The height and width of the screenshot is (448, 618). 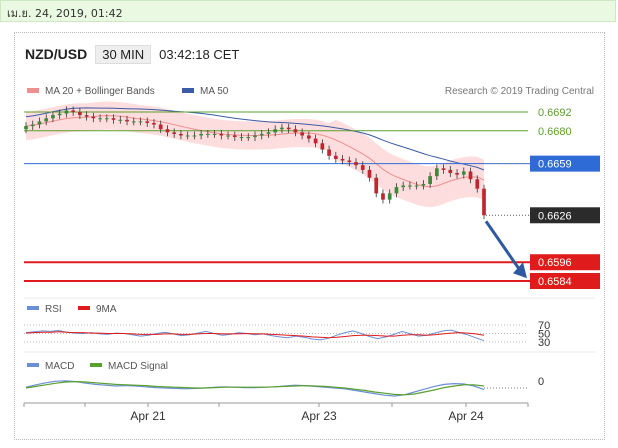 What do you see at coordinates (33, 365) in the screenshot?
I see `macd-legend-swatch` at bounding box center [33, 365].